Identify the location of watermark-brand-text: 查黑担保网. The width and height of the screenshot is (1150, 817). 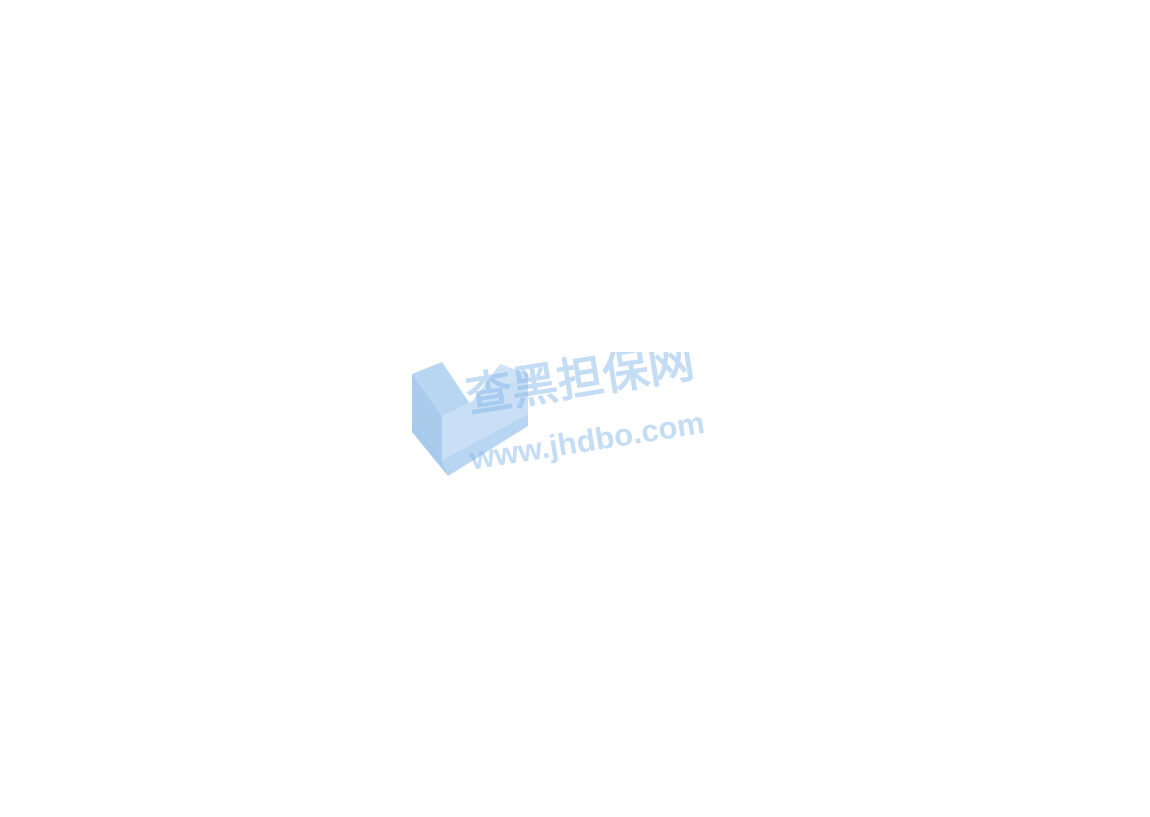
(579, 387).